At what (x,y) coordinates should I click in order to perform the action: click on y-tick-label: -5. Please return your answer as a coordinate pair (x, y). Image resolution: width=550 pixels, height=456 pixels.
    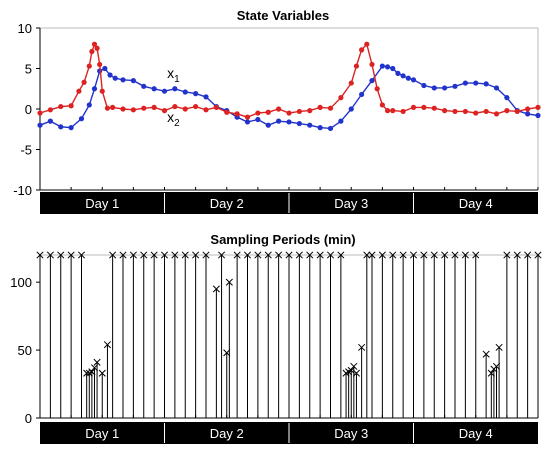
    Looking at the image, I should click on (26, 150).